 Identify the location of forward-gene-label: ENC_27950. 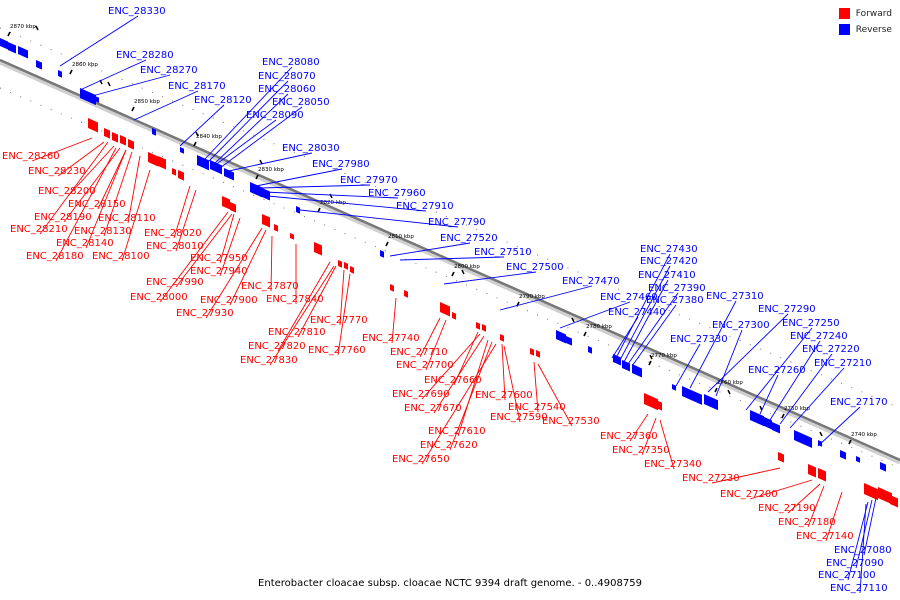
(219, 258).